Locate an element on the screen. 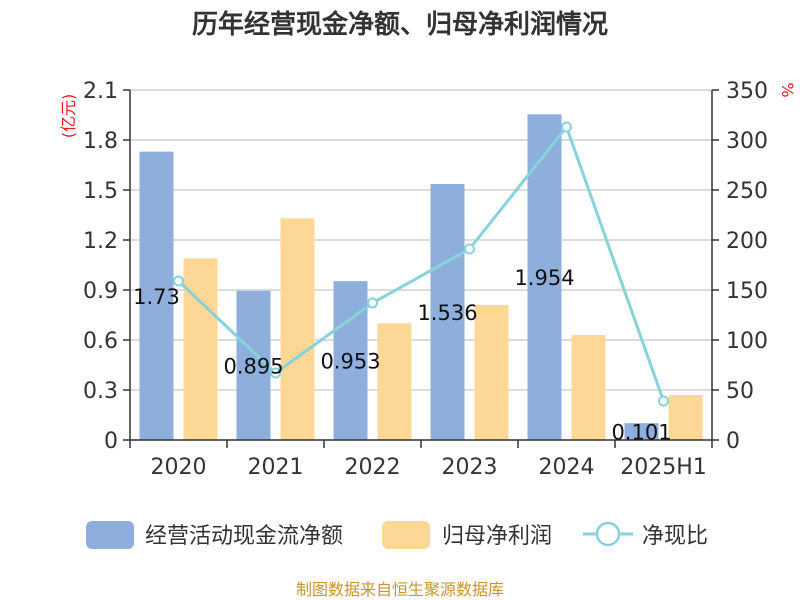  cash-flow-data-label: 1.536 is located at coordinates (447, 313).